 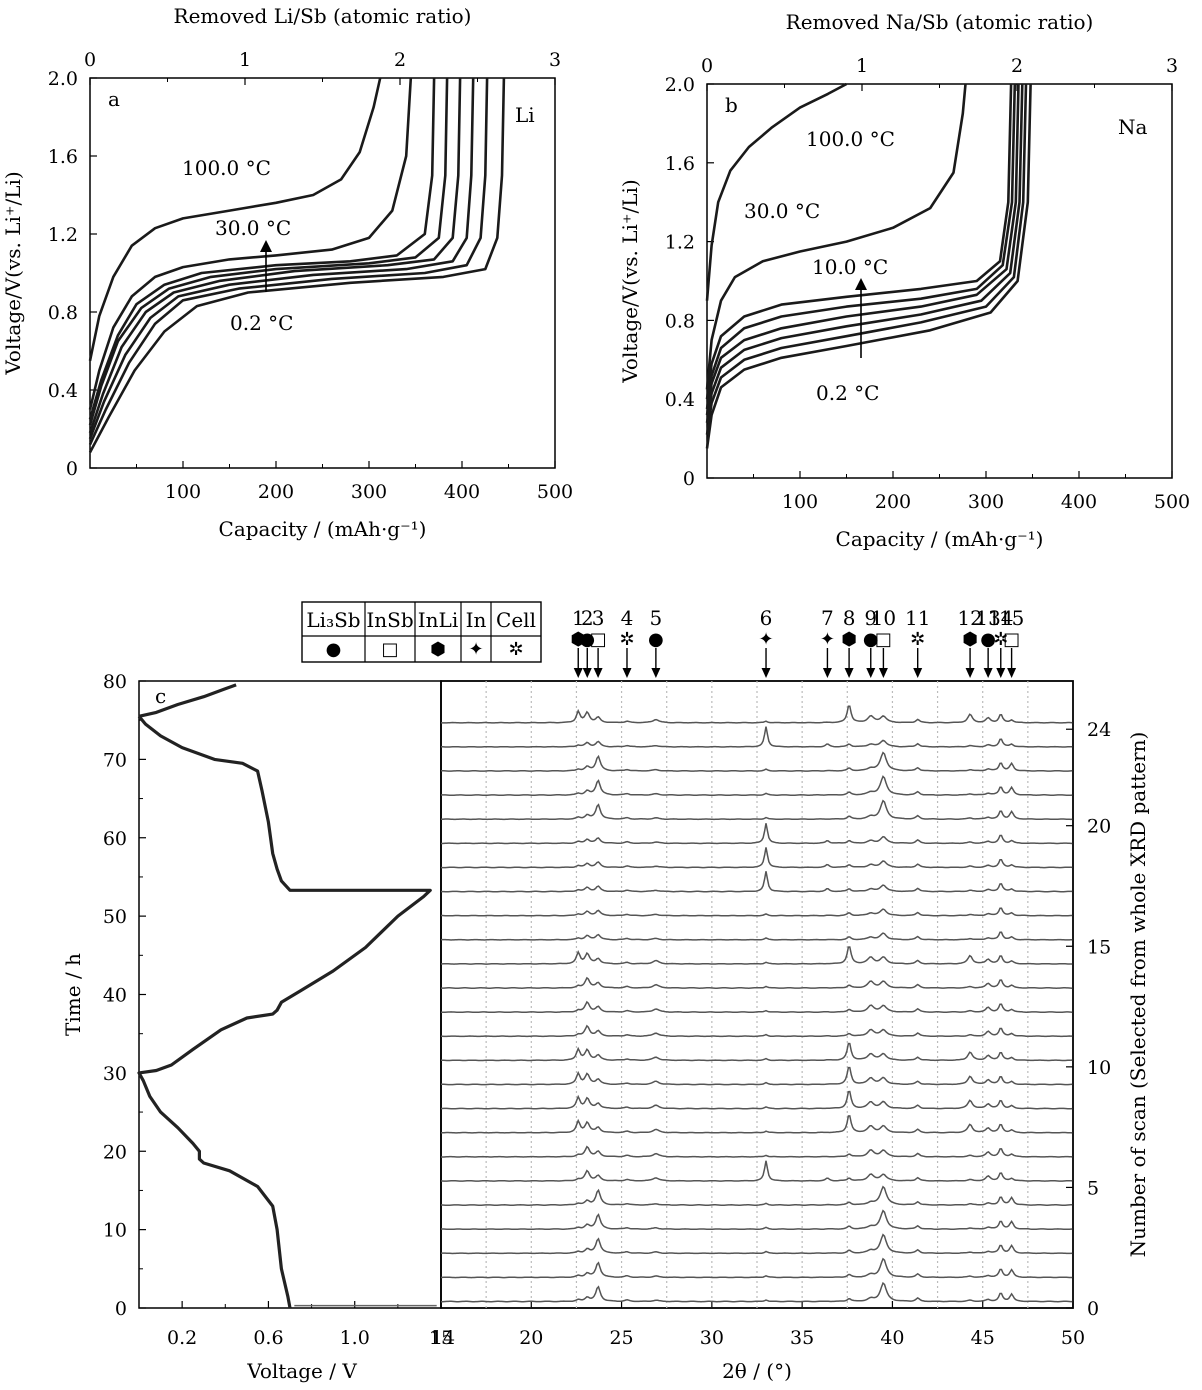 What do you see at coordinates (917, 618) in the screenshot?
I see `peak-label-11: 11` at bounding box center [917, 618].